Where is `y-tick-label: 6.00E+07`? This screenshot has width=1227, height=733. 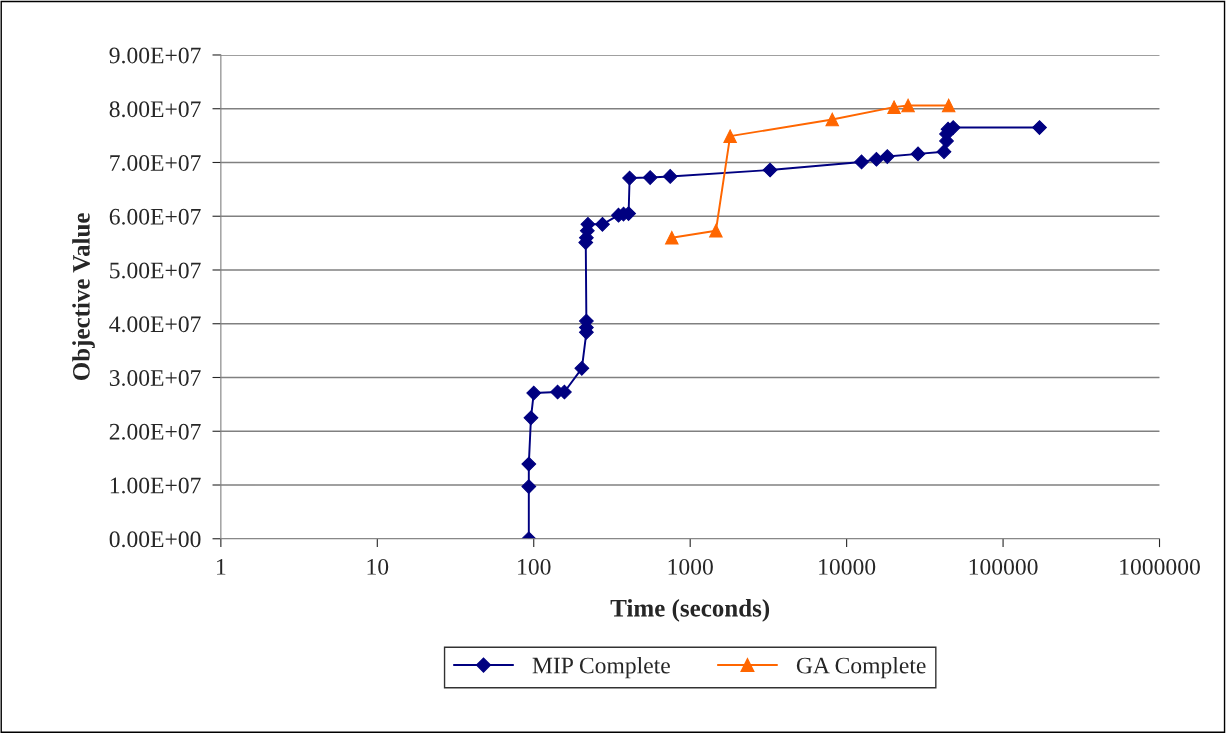
y-tick-label: 6.00E+07 is located at coordinates (155, 216).